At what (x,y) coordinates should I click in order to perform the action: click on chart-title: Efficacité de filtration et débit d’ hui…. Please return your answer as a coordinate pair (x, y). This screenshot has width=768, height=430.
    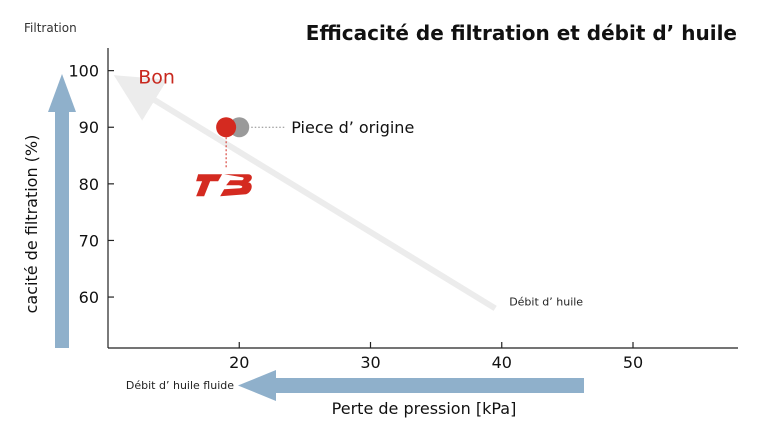
    Looking at the image, I should click on (521, 33).